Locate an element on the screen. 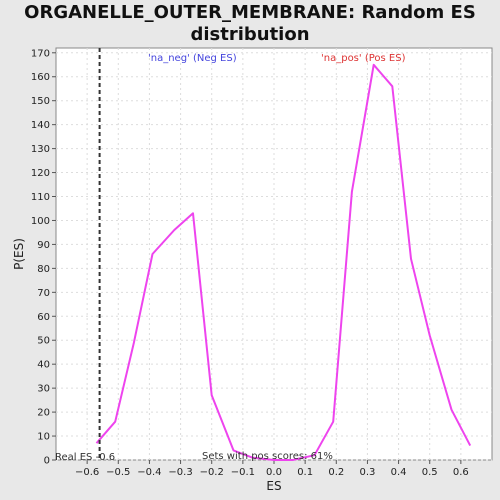 The image size is (500, 500). y-tick-label: 20 is located at coordinates (43, 413).